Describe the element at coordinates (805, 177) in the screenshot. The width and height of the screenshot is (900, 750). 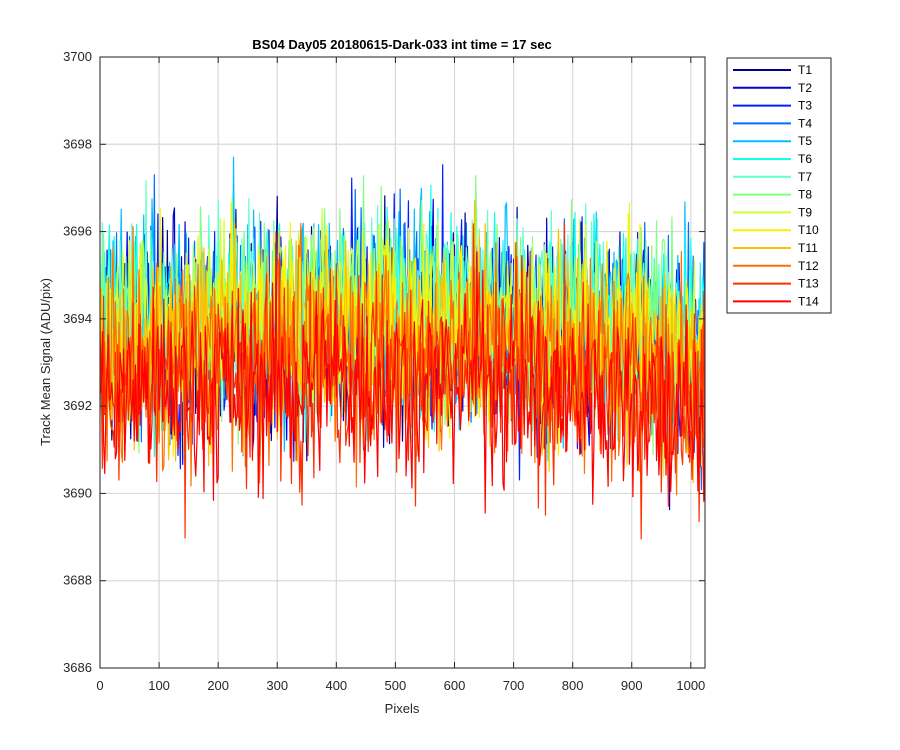
I see `legend-label-t7: T7` at that location.